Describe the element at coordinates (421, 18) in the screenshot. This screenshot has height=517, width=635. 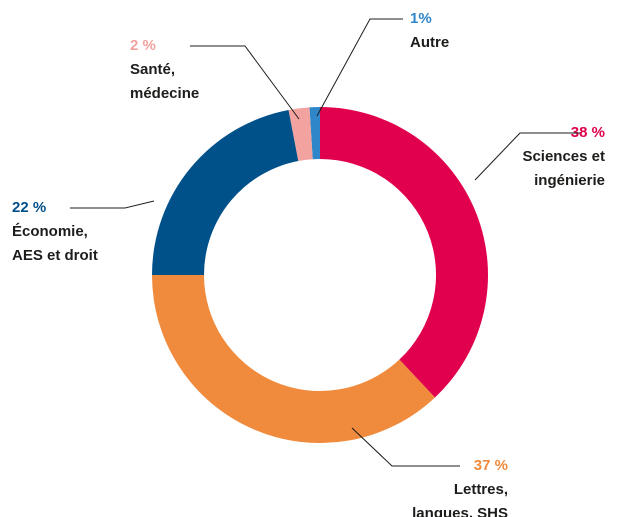
I see `value-label: 1%` at that location.